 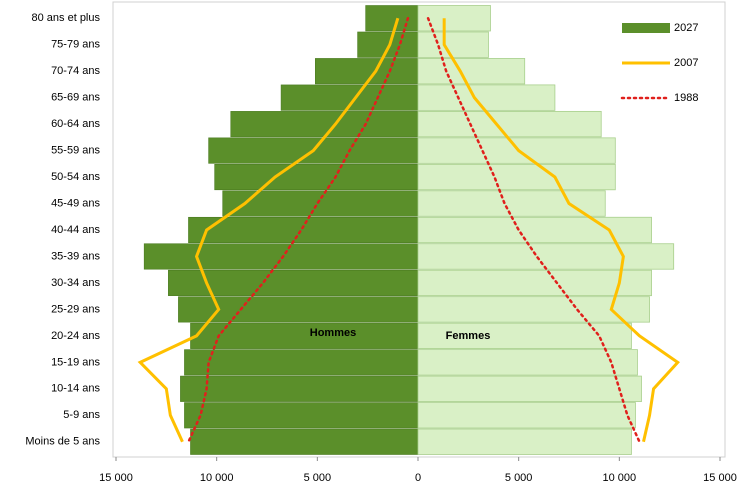 I want to click on y-tick-label: 40-44 ans, so click(x=75, y=230).